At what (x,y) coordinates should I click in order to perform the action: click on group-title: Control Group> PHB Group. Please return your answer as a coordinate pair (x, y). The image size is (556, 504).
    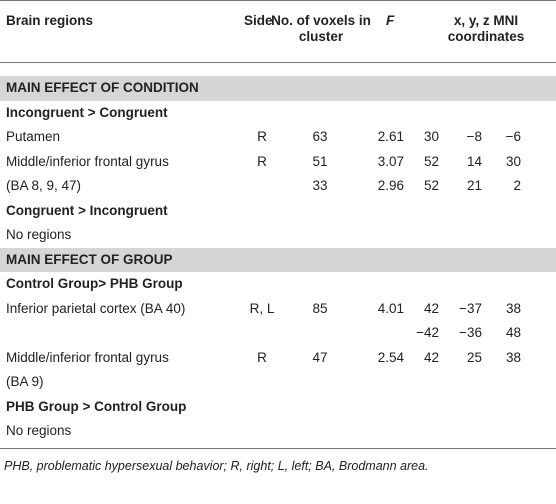
    Looking at the image, I should click on (94, 284).